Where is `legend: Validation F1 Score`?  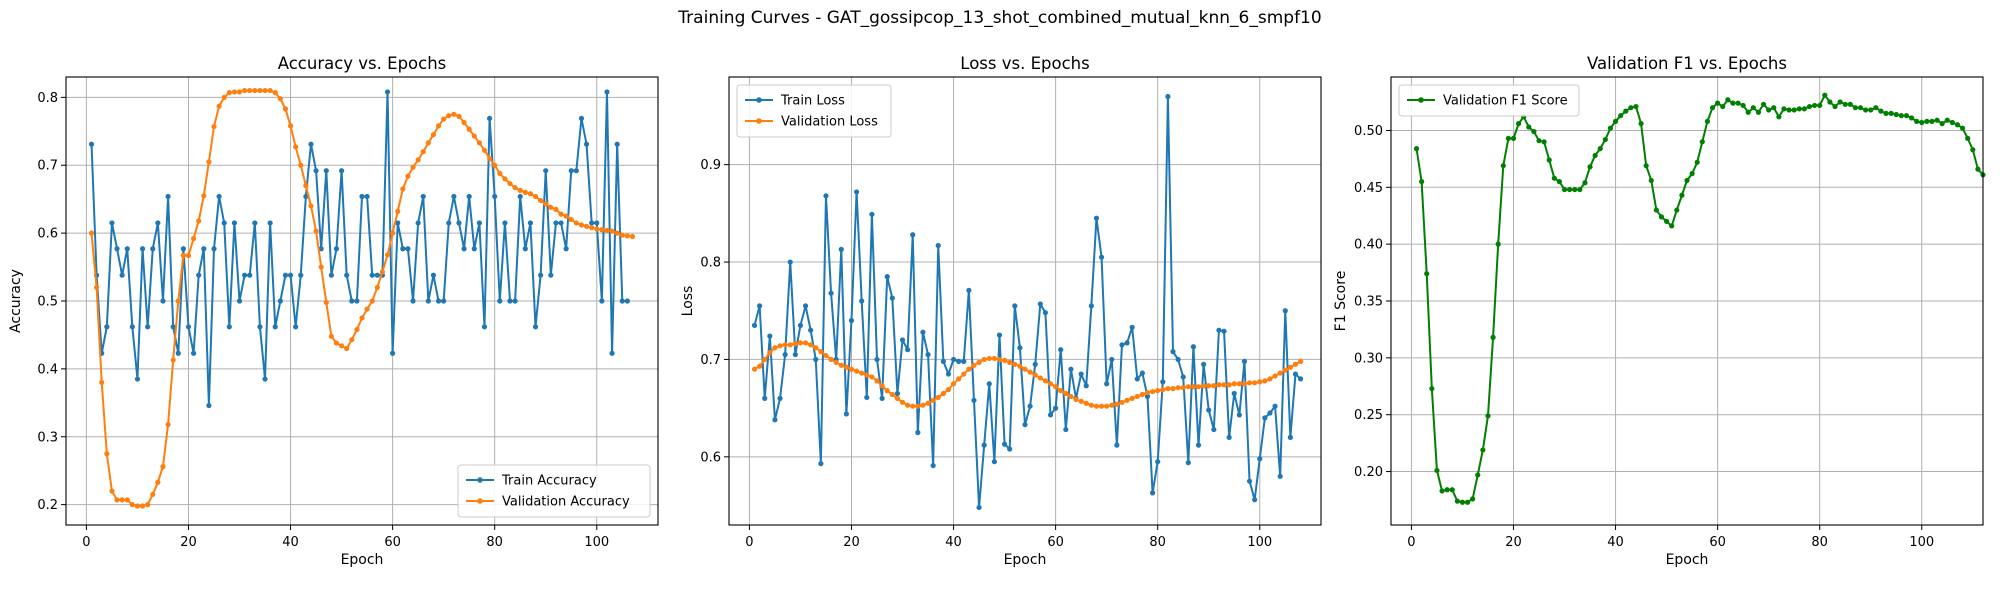
legend: Validation F1 Score is located at coordinates (1489, 100).